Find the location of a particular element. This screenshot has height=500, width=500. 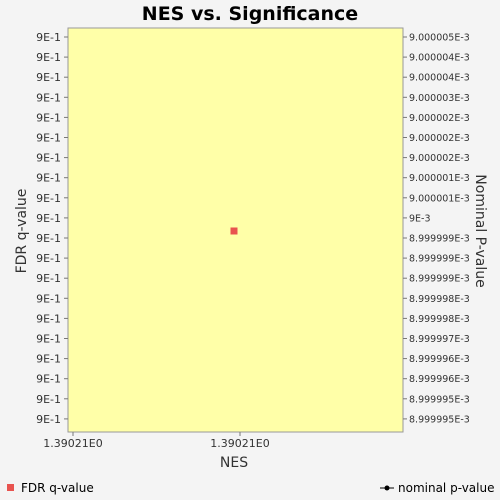

data-points is located at coordinates (234, 231).